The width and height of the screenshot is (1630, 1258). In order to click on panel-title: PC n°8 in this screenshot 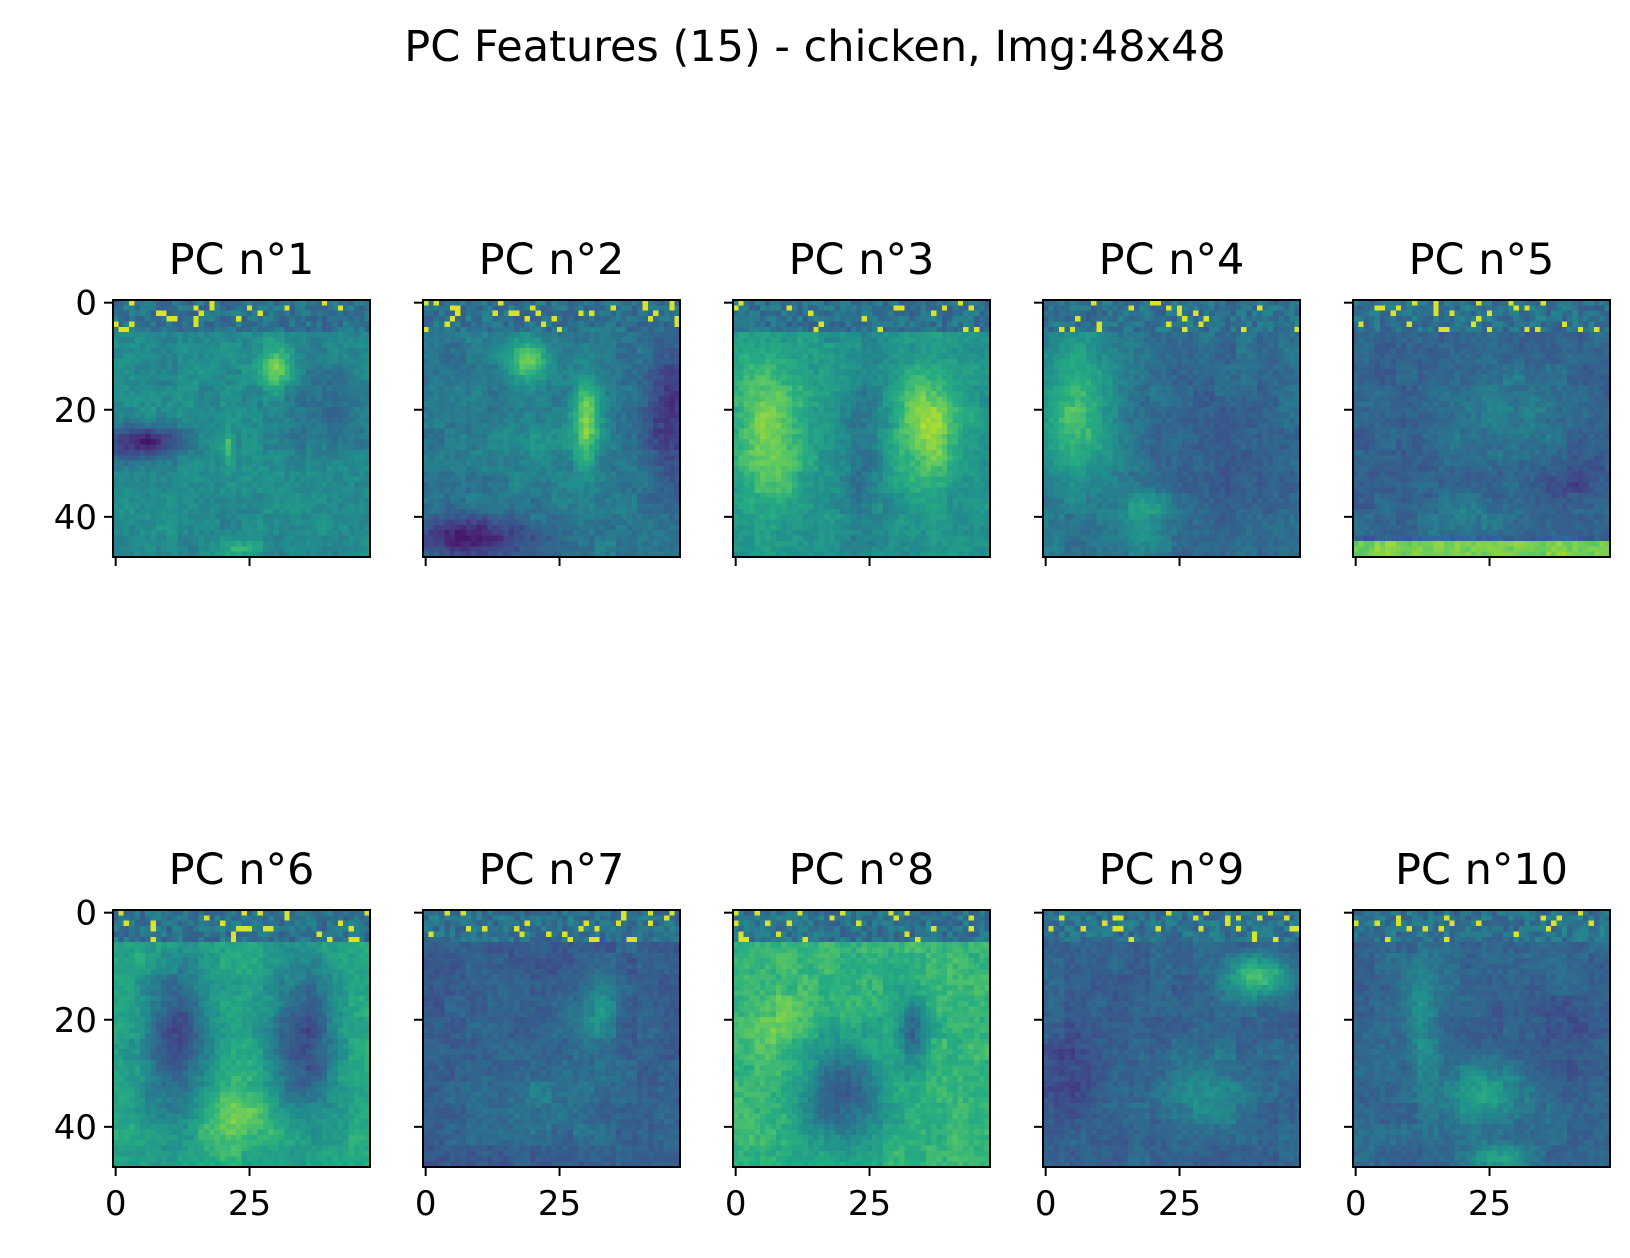, I will do `click(862, 870)`.